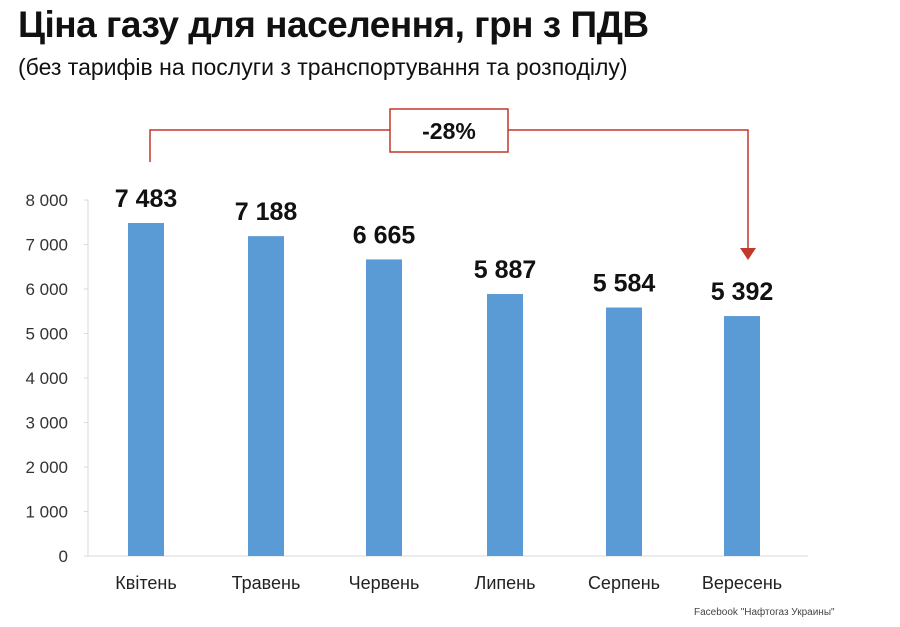 Image resolution: width=900 pixels, height=627 pixels. Describe the element at coordinates (764, 612) in the screenshot. I see `source-note: Facebook "Нафтогаз Украины"` at that location.